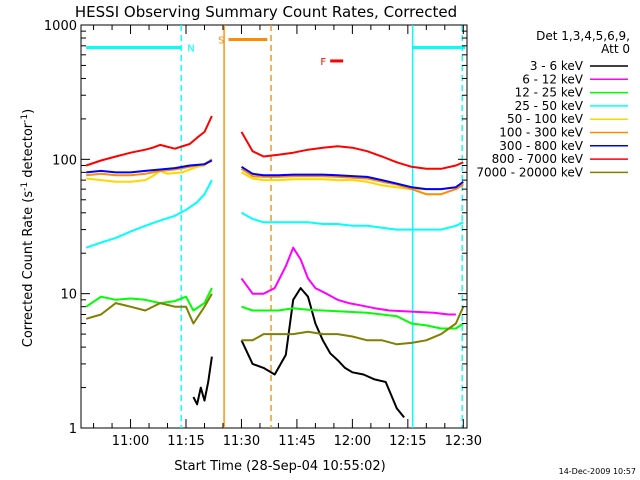 The width and height of the screenshot is (640, 480). Describe the element at coordinates (348, 281) in the screenshot. I see `series-line-6-12-kev` at that location.